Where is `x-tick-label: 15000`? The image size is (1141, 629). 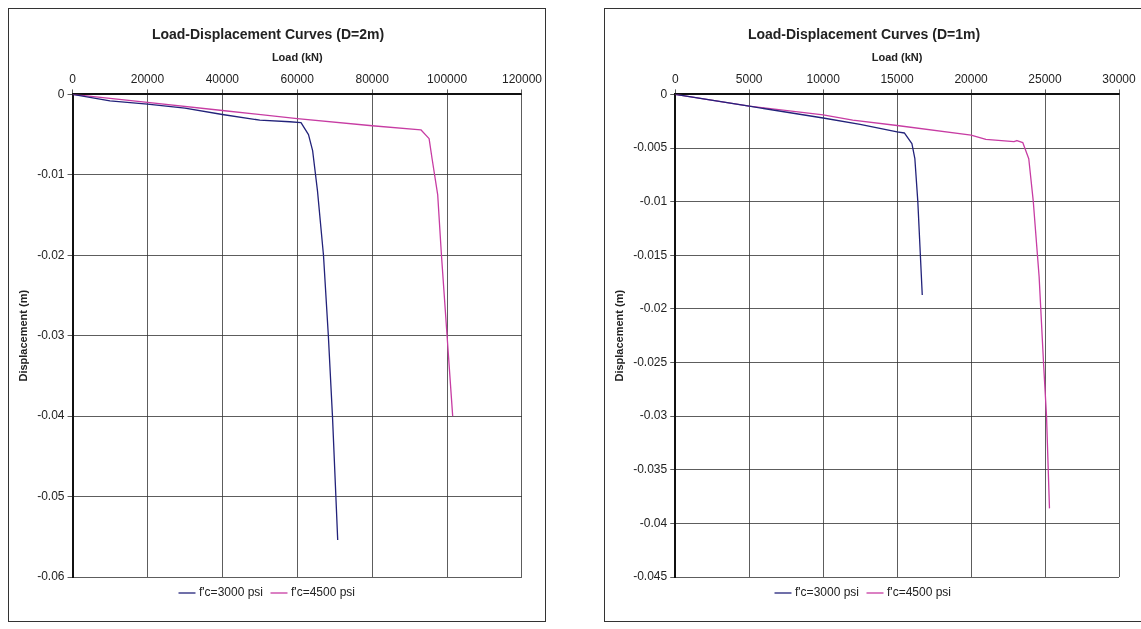 x-tick-label: 15000 is located at coordinates (897, 78).